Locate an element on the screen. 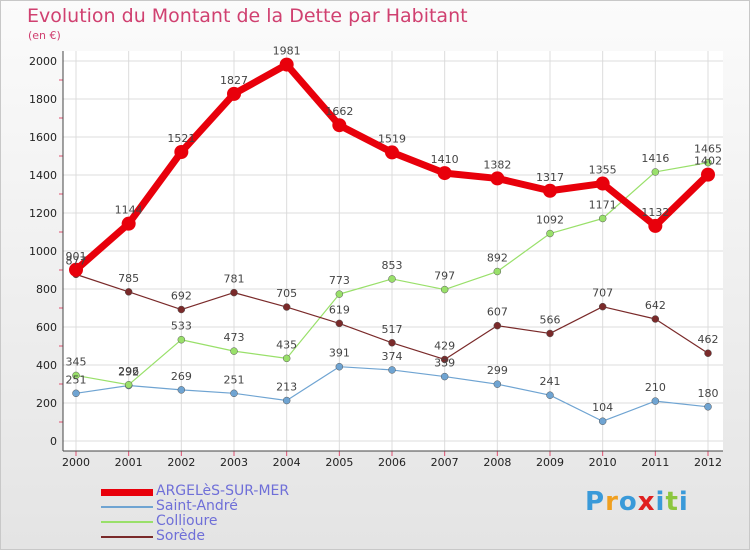 The height and width of the screenshot is (550, 750). x-tick-label: 2001 is located at coordinates (129, 462).